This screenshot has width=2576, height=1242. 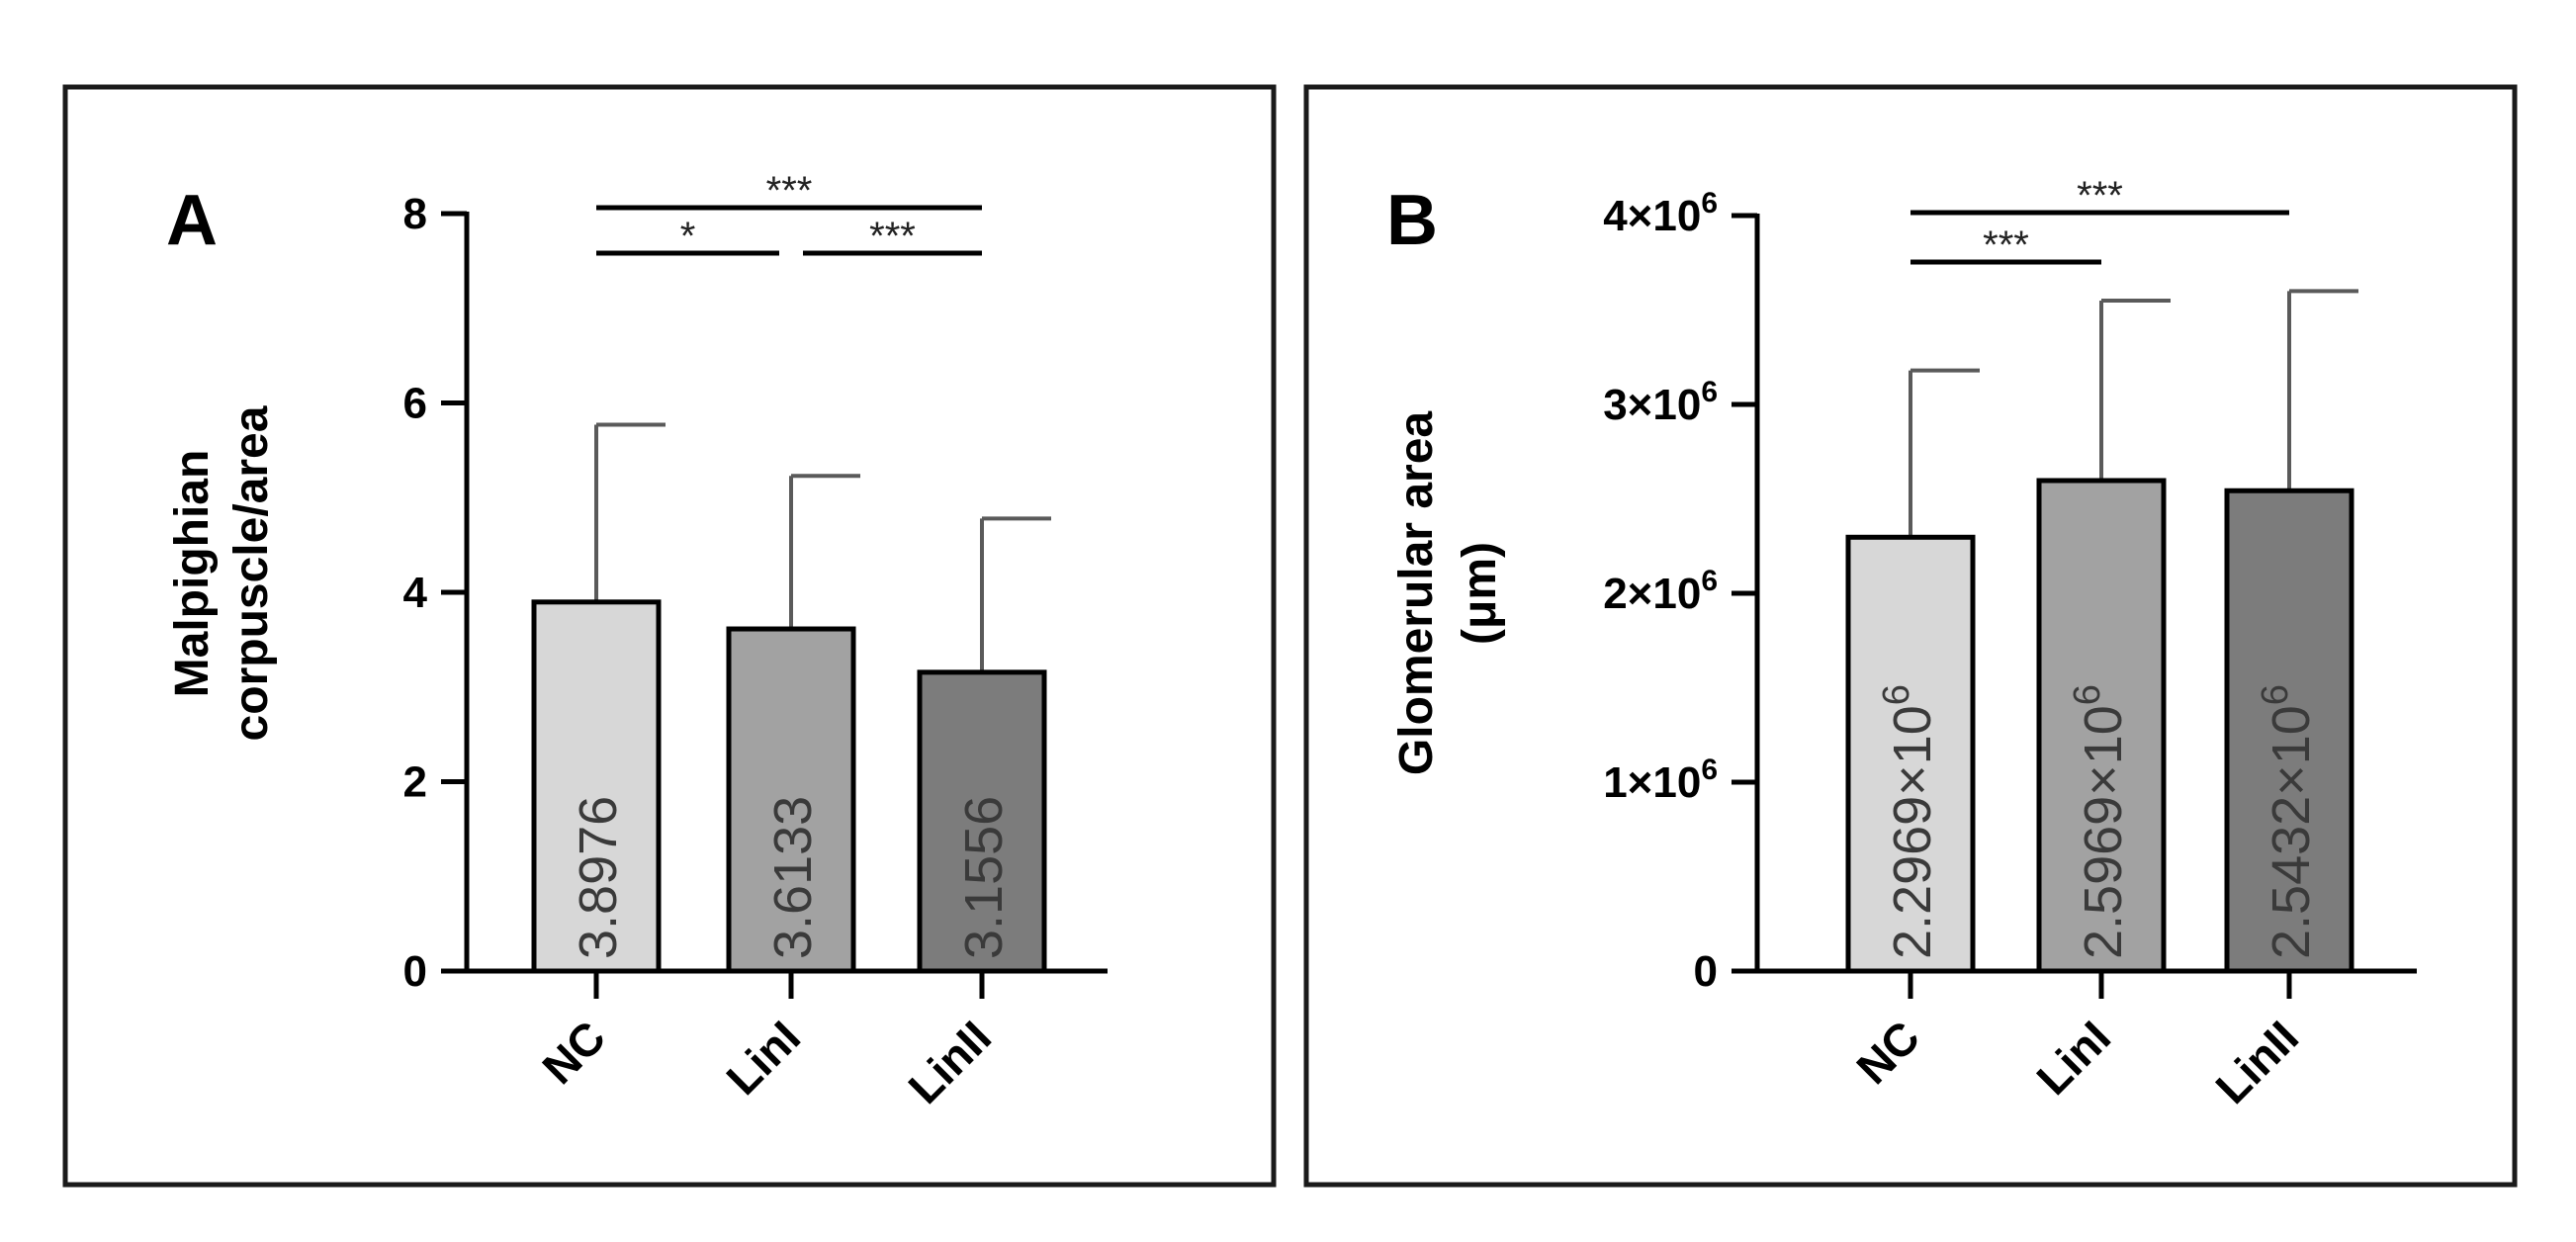 I want to click on bar-value-text: 2.5969×10, so click(x=2103, y=832).